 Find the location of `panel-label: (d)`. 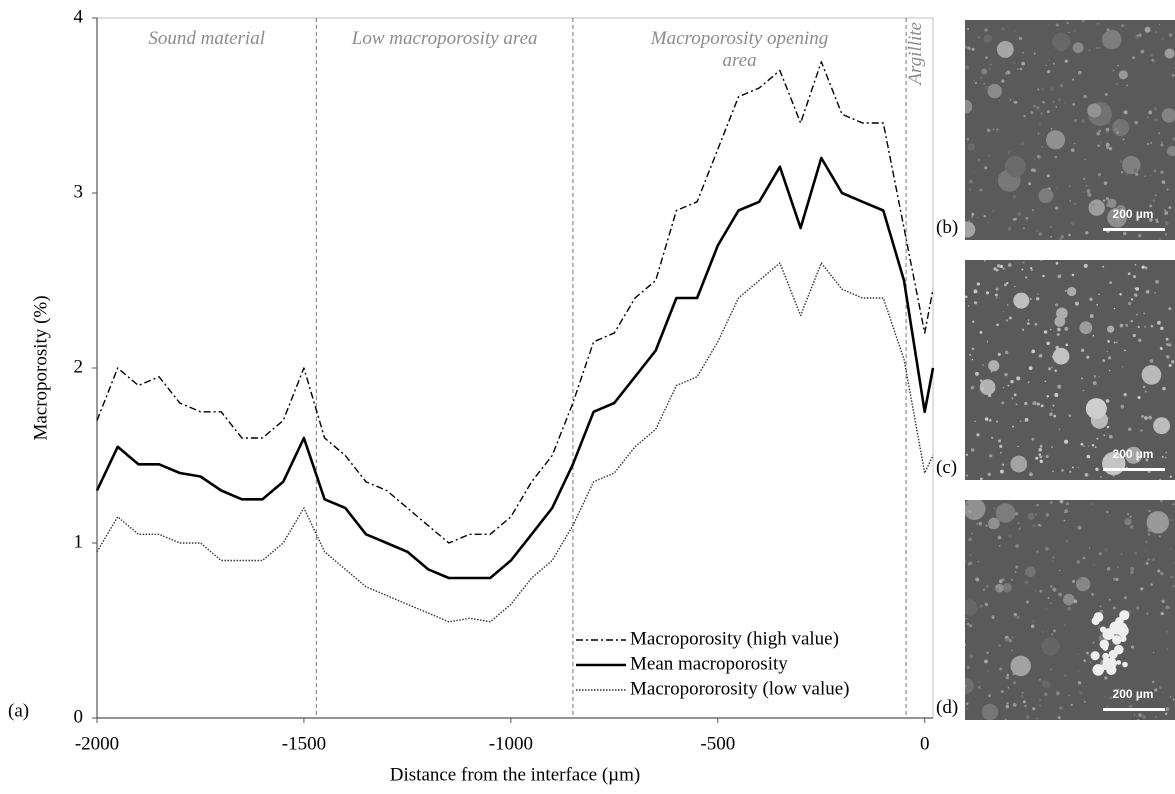

panel-label: (d) is located at coordinates (947, 707).